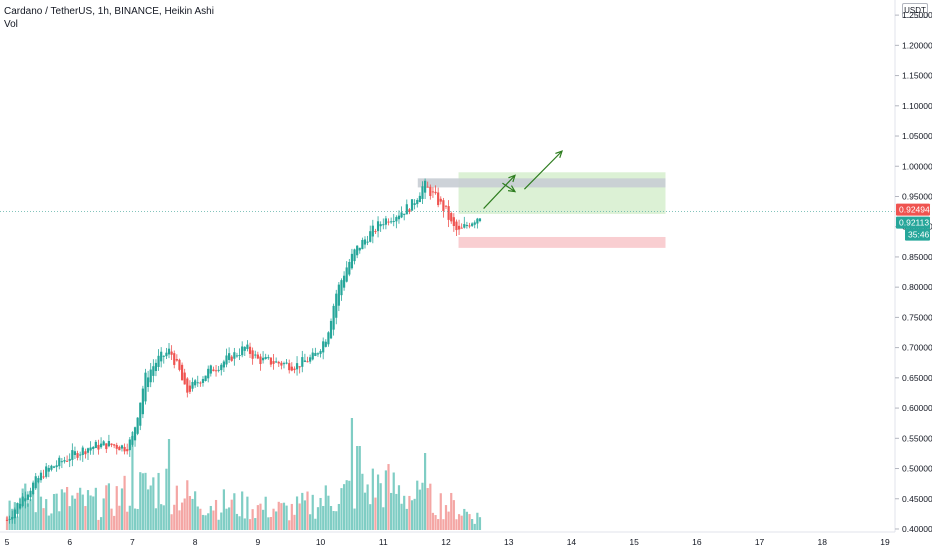 This screenshot has height=550, width=932. What do you see at coordinates (915, 10) in the screenshot?
I see `currency-button: USDT` at bounding box center [915, 10].